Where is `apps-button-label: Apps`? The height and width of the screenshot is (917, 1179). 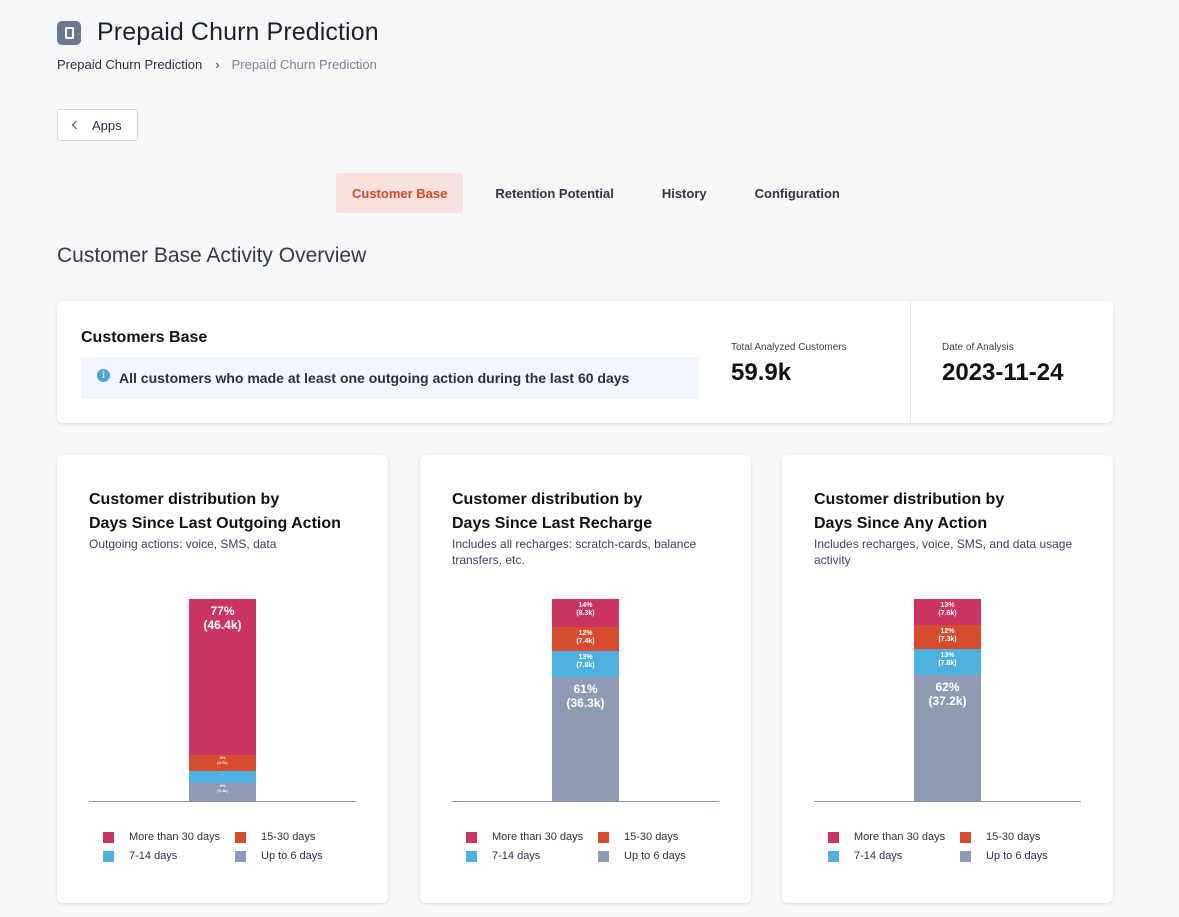 apps-button-label: Apps is located at coordinates (107, 125).